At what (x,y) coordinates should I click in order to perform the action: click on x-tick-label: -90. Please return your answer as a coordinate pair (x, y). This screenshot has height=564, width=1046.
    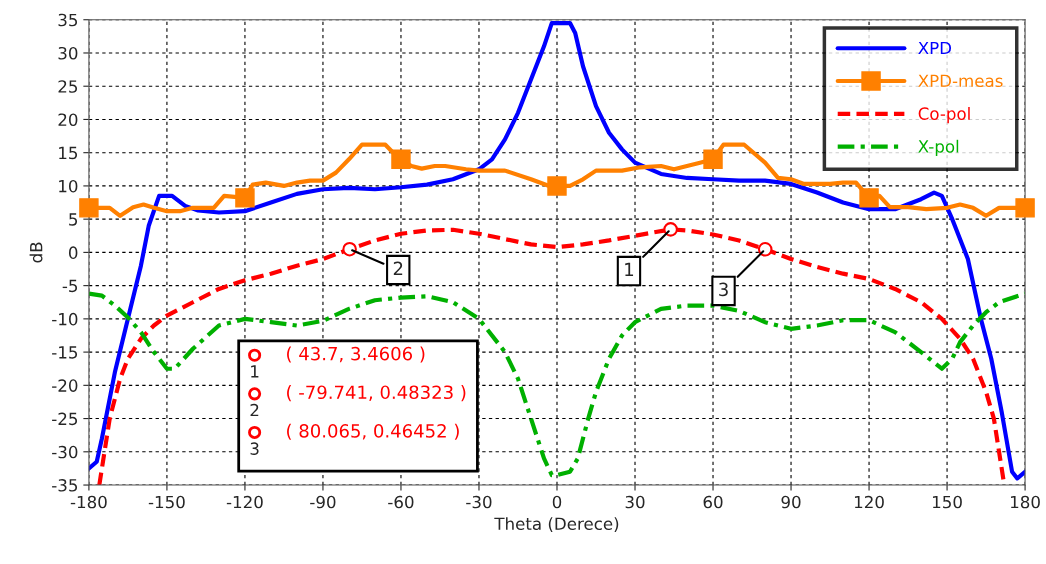
    Looking at the image, I should click on (323, 502).